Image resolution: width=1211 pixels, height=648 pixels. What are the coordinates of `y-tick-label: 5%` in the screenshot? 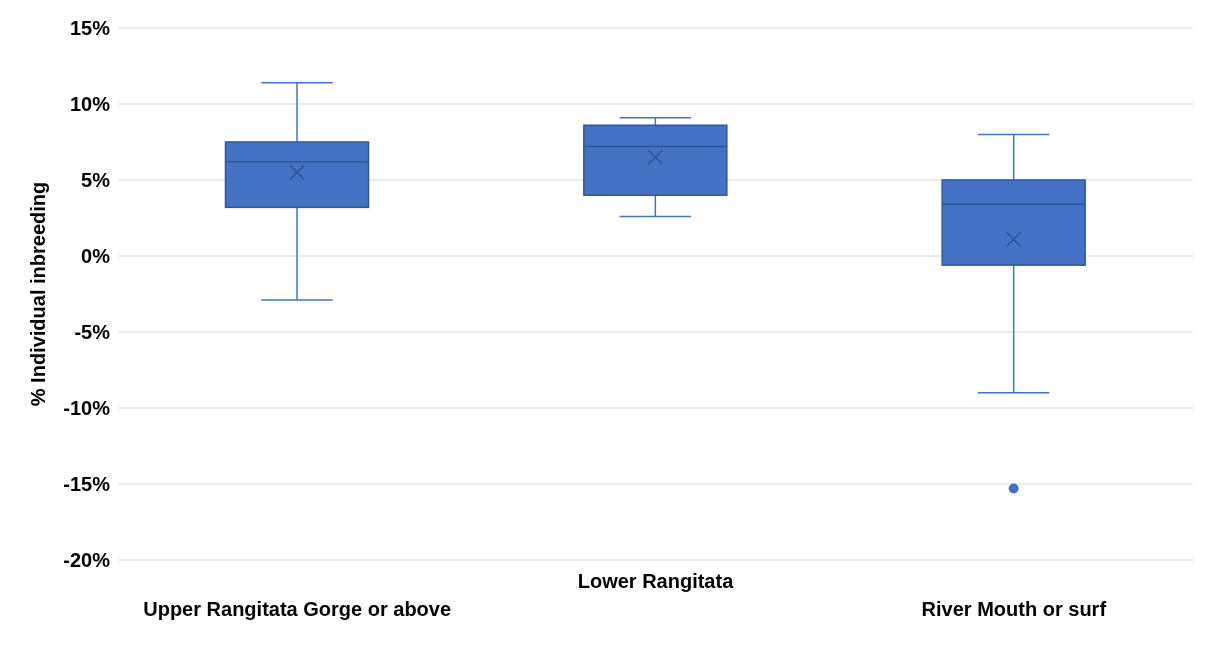 It's located at (96, 180).